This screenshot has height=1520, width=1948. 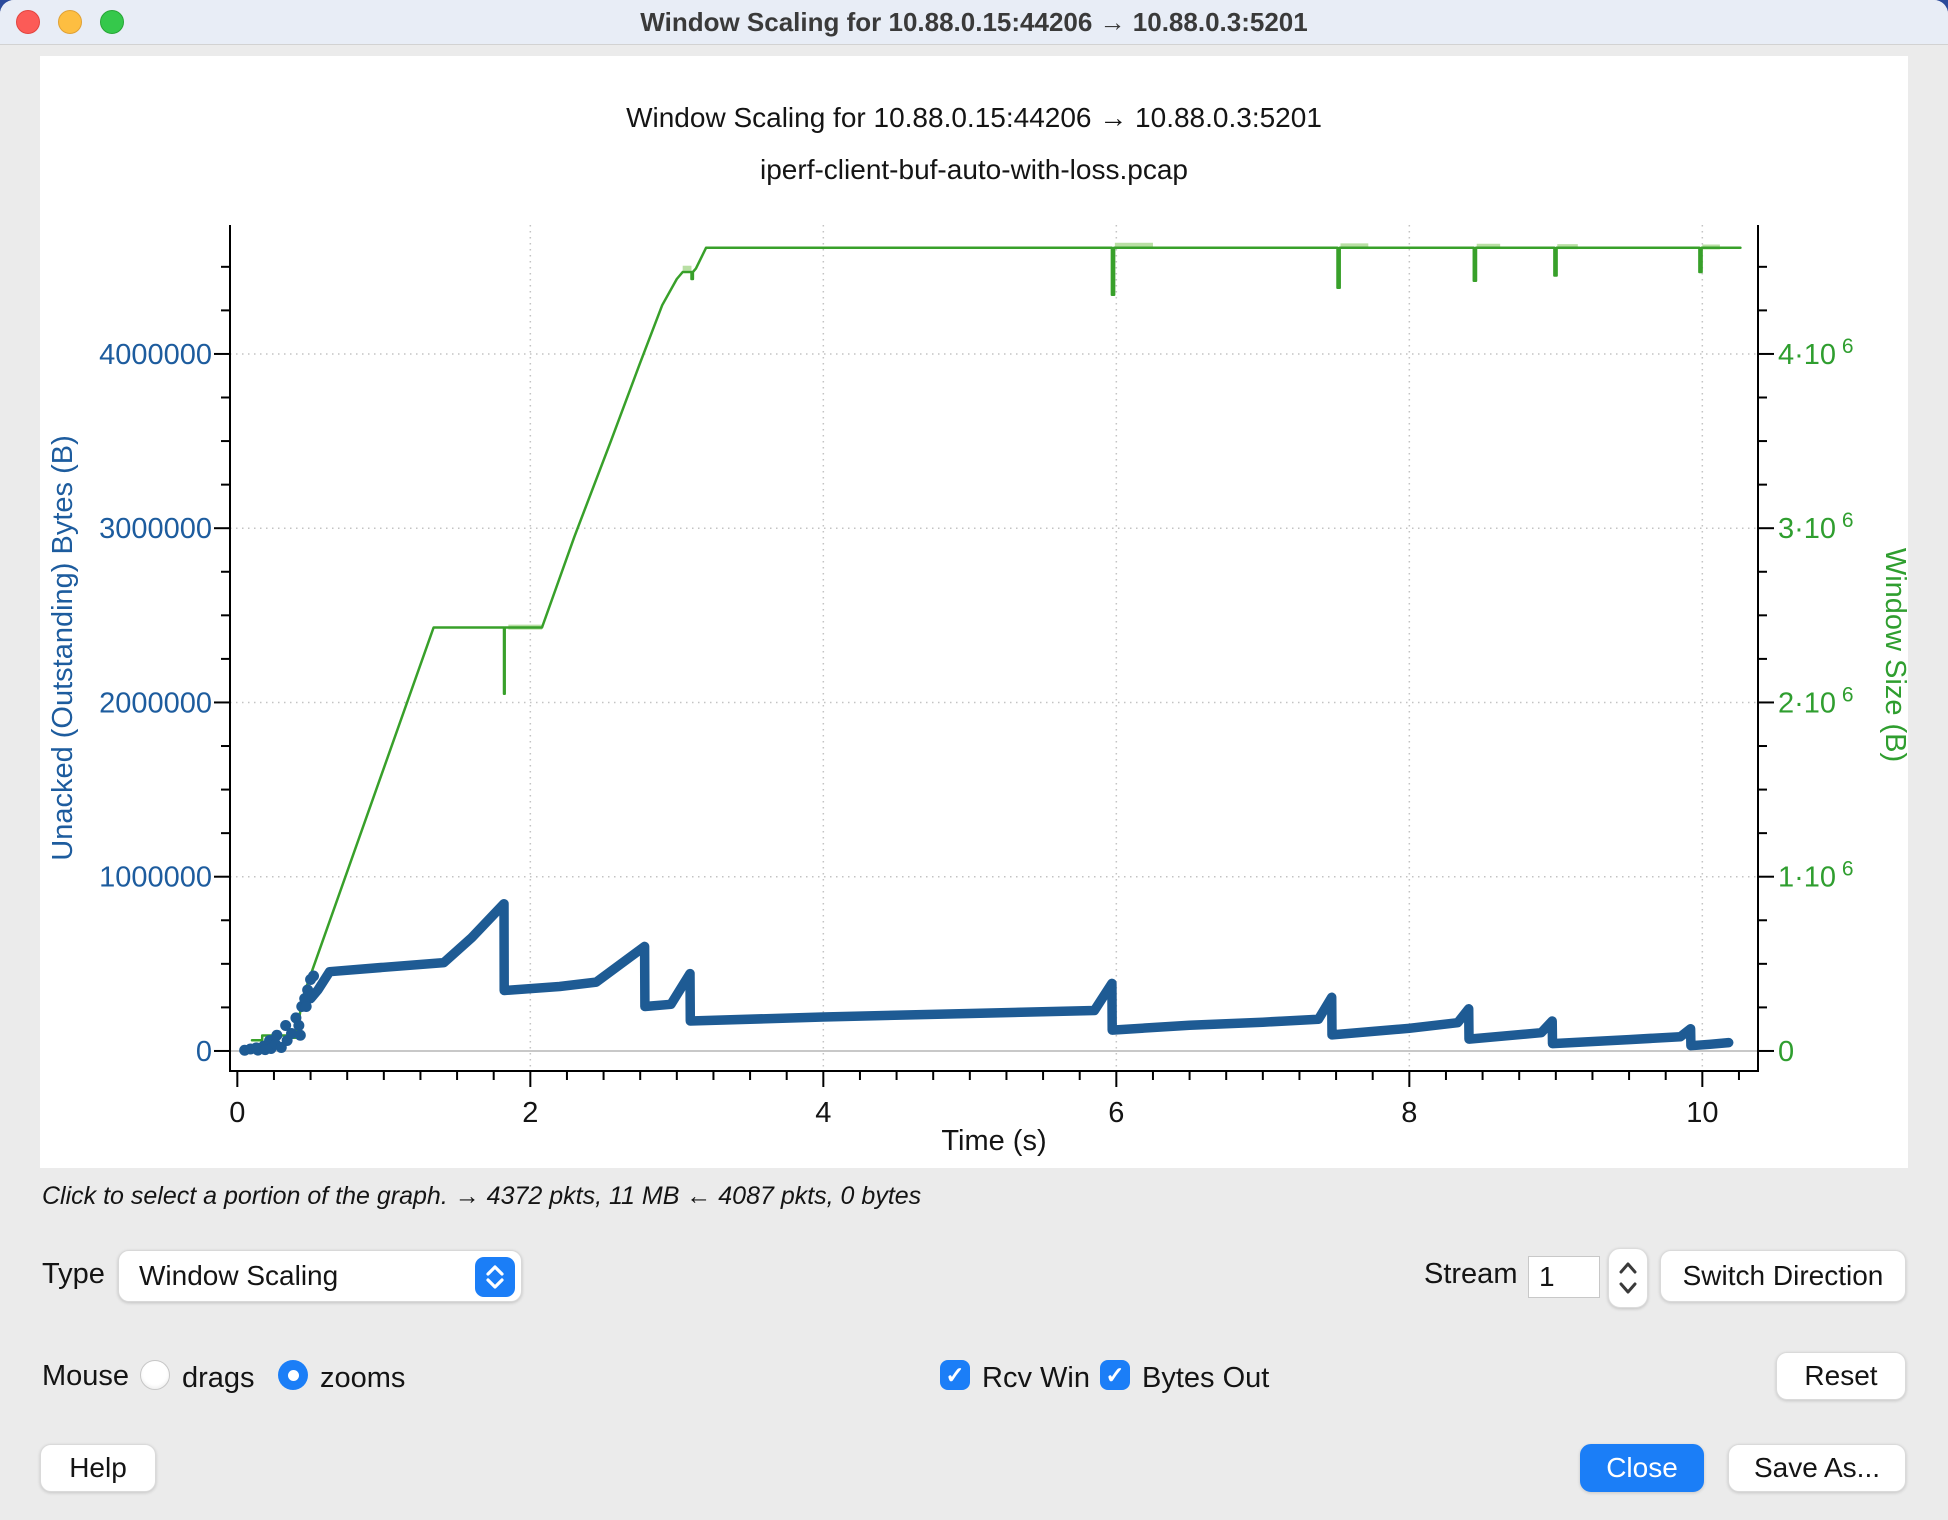 What do you see at coordinates (1816, 876) in the screenshot?
I see `svg-text: 1·10 6` at bounding box center [1816, 876].